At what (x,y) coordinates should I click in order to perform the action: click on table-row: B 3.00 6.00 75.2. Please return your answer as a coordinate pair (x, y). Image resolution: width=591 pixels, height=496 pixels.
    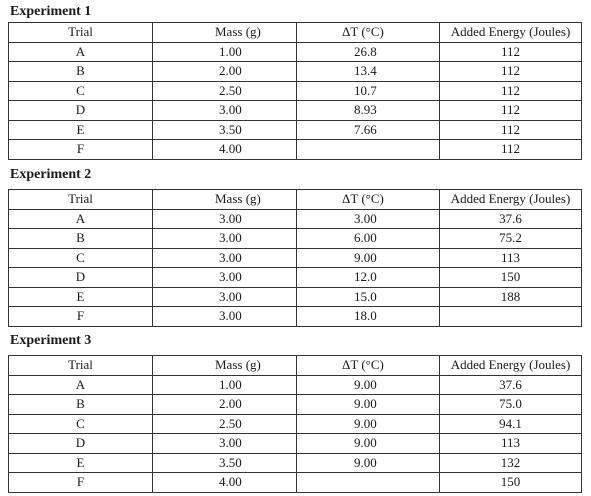
    Looking at the image, I should click on (295, 238).